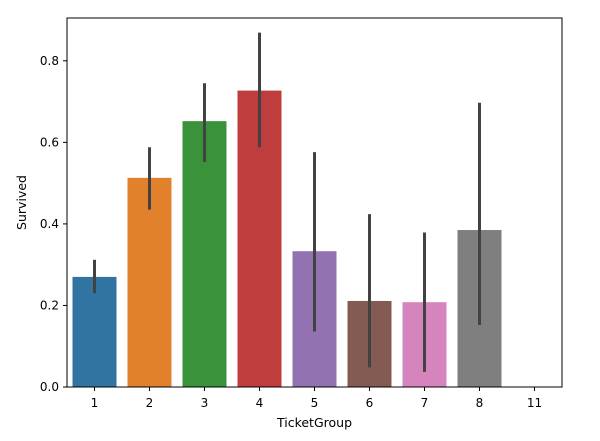 The image size is (600, 441). Describe the element at coordinates (150, 403) in the screenshot. I see `x-tick-label-2: 2` at that location.